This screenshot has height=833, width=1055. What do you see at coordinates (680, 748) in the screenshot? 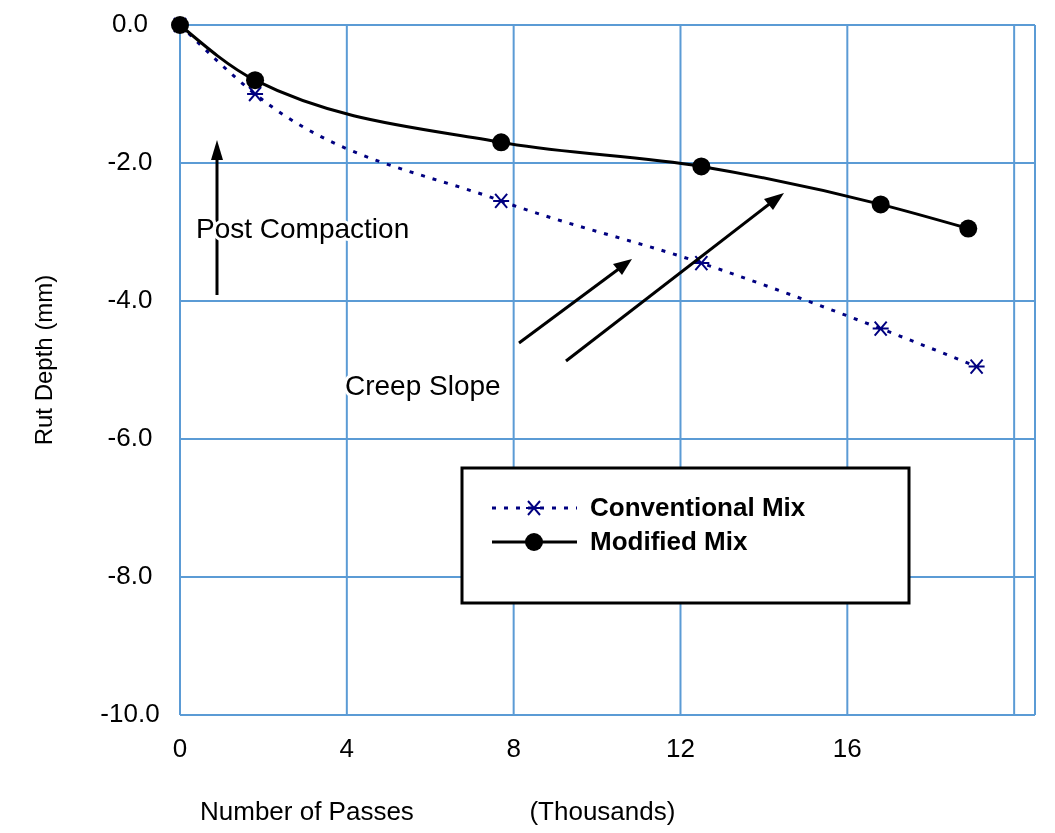
I see `x-tick-label: 12` at bounding box center [680, 748].